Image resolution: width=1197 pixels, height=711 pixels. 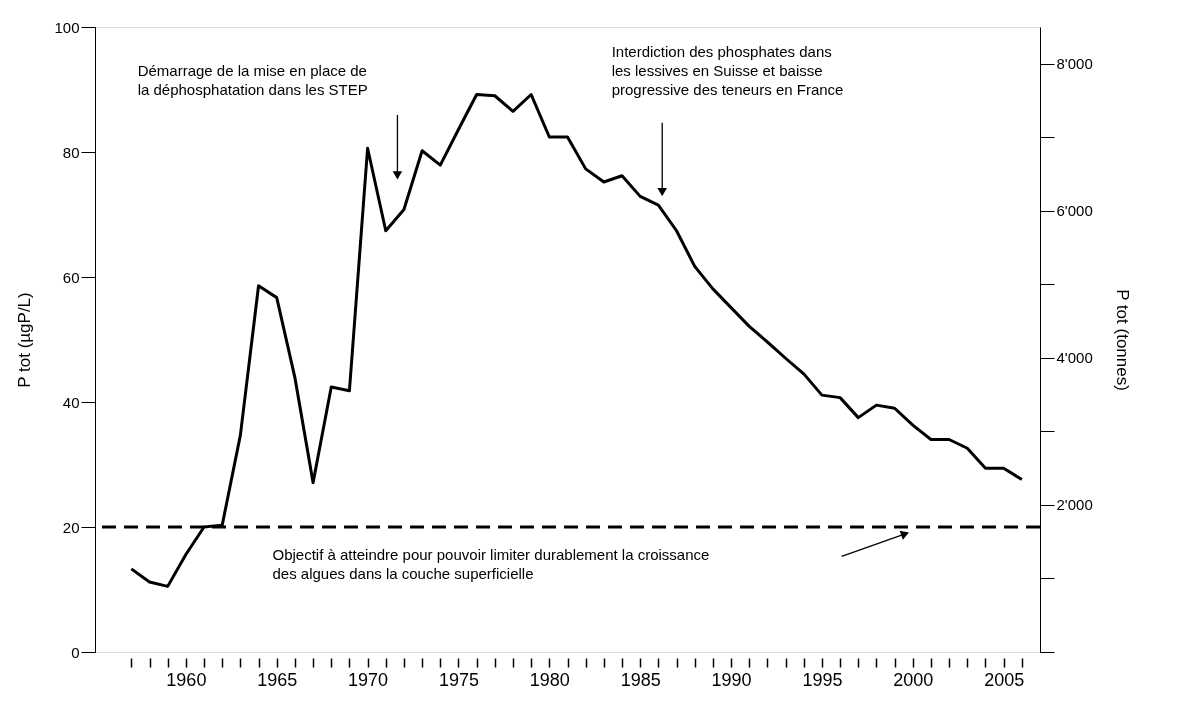 I want to click on y-tick-label: 0, so click(x=75, y=652).